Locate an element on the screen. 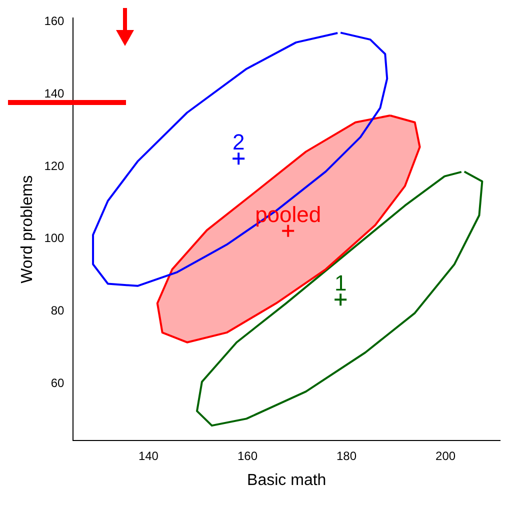 This screenshot has height=505, width=516. y-tick-label: 160 is located at coordinates (54, 21).